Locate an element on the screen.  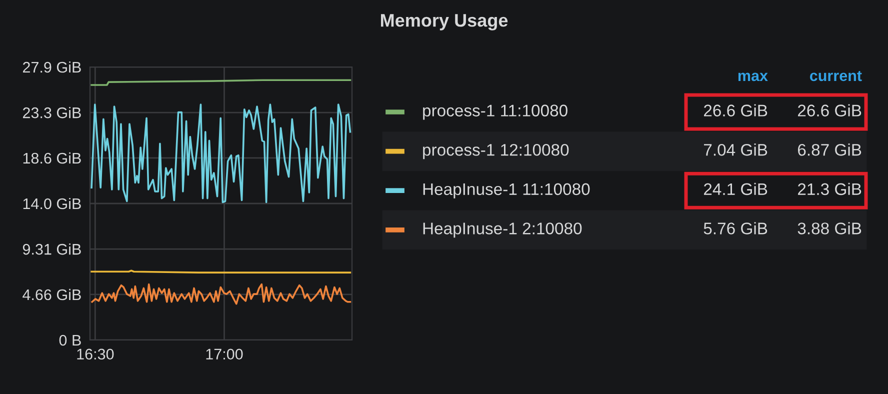
y-tick-label: 18.6 GiB is located at coordinates (52, 158).